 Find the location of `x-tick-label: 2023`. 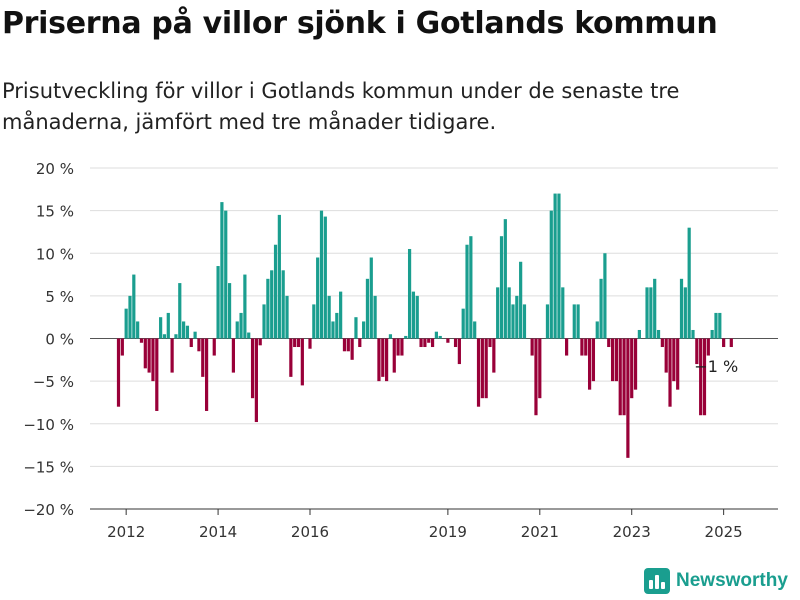

x-tick-label: 2023 is located at coordinates (632, 532).